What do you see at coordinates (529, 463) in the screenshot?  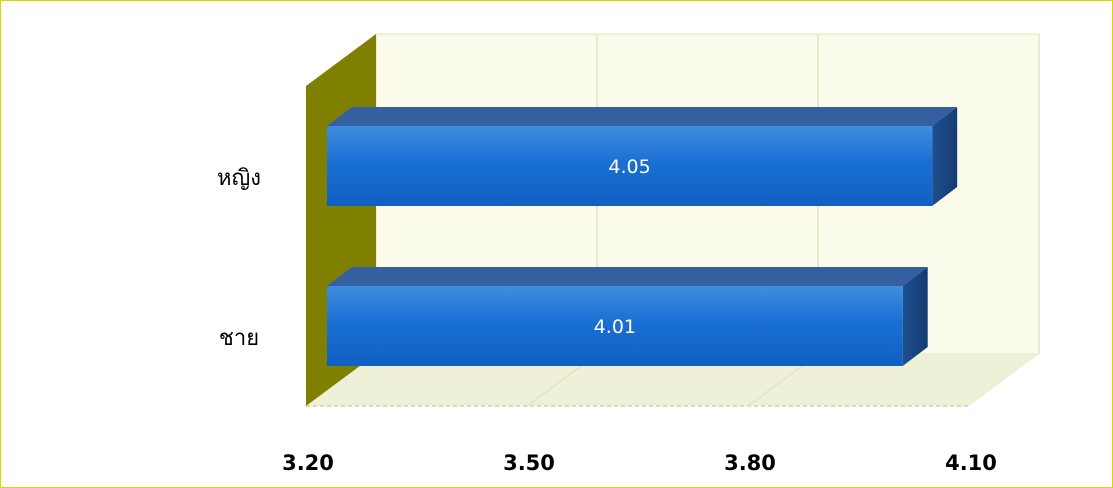 I see `x-tick-label: 3.50` at bounding box center [529, 463].